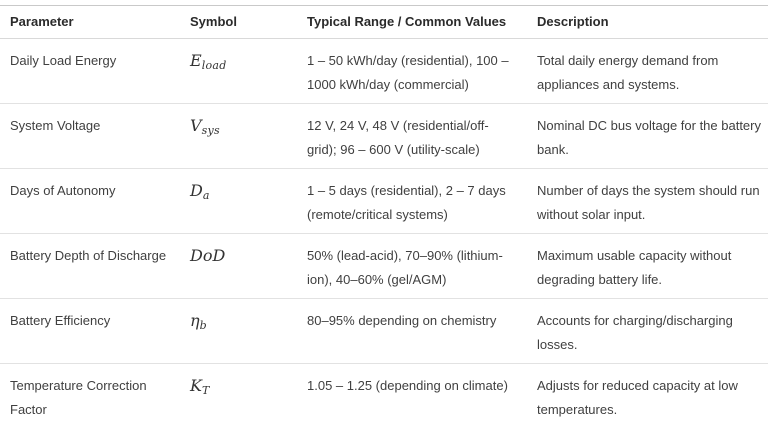  I want to click on symbol-base: DoD, so click(208, 255).